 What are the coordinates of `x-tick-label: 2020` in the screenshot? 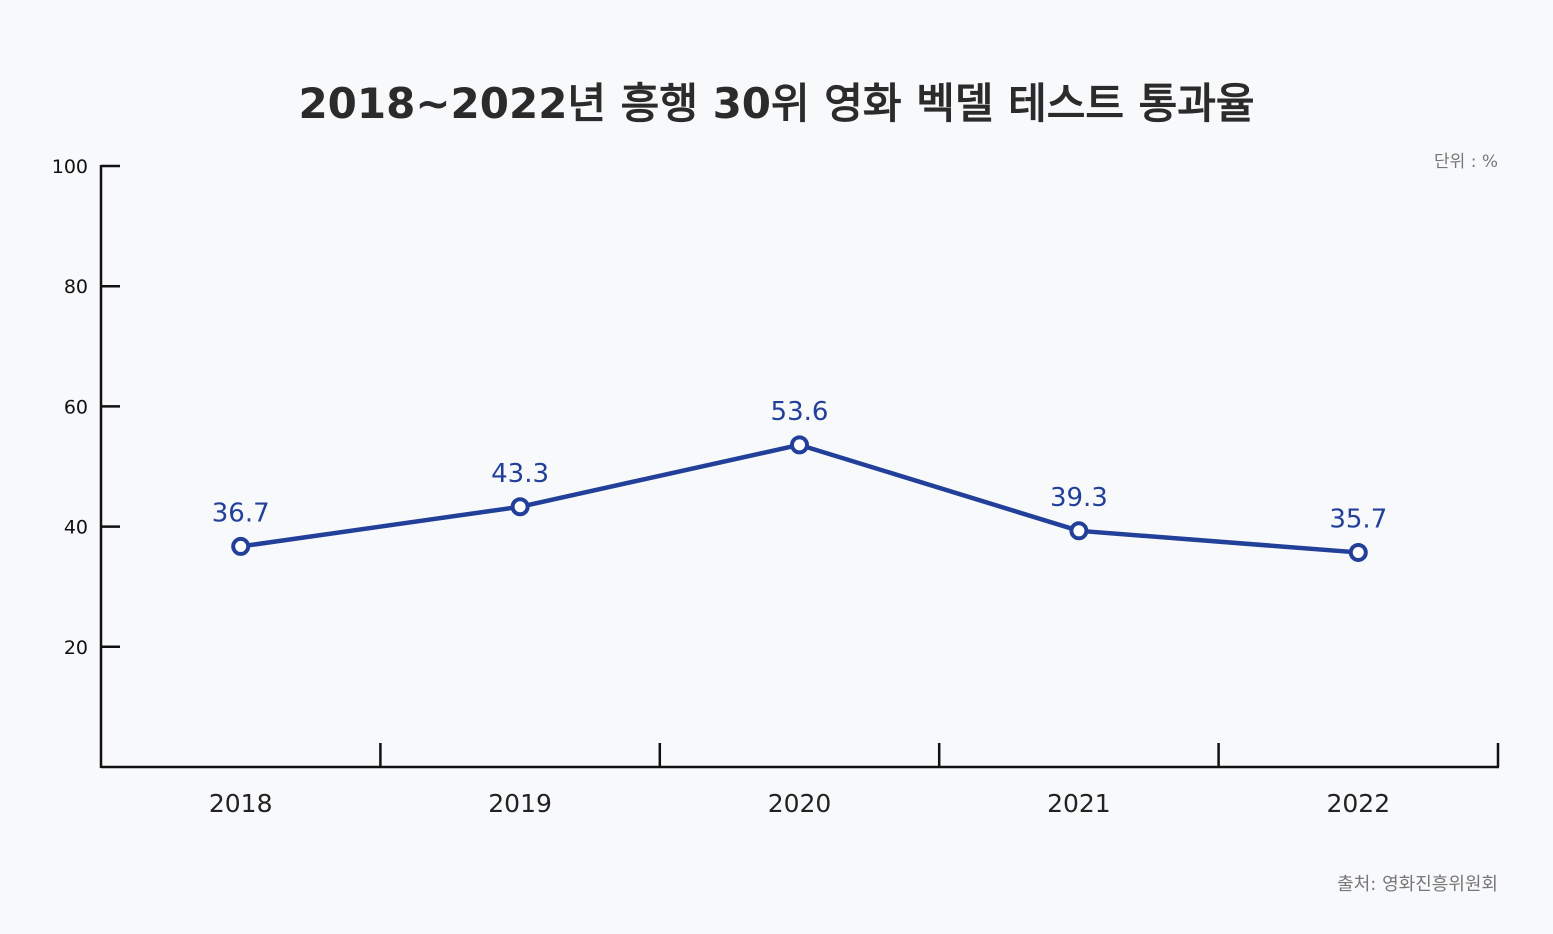 It's located at (800, 803).